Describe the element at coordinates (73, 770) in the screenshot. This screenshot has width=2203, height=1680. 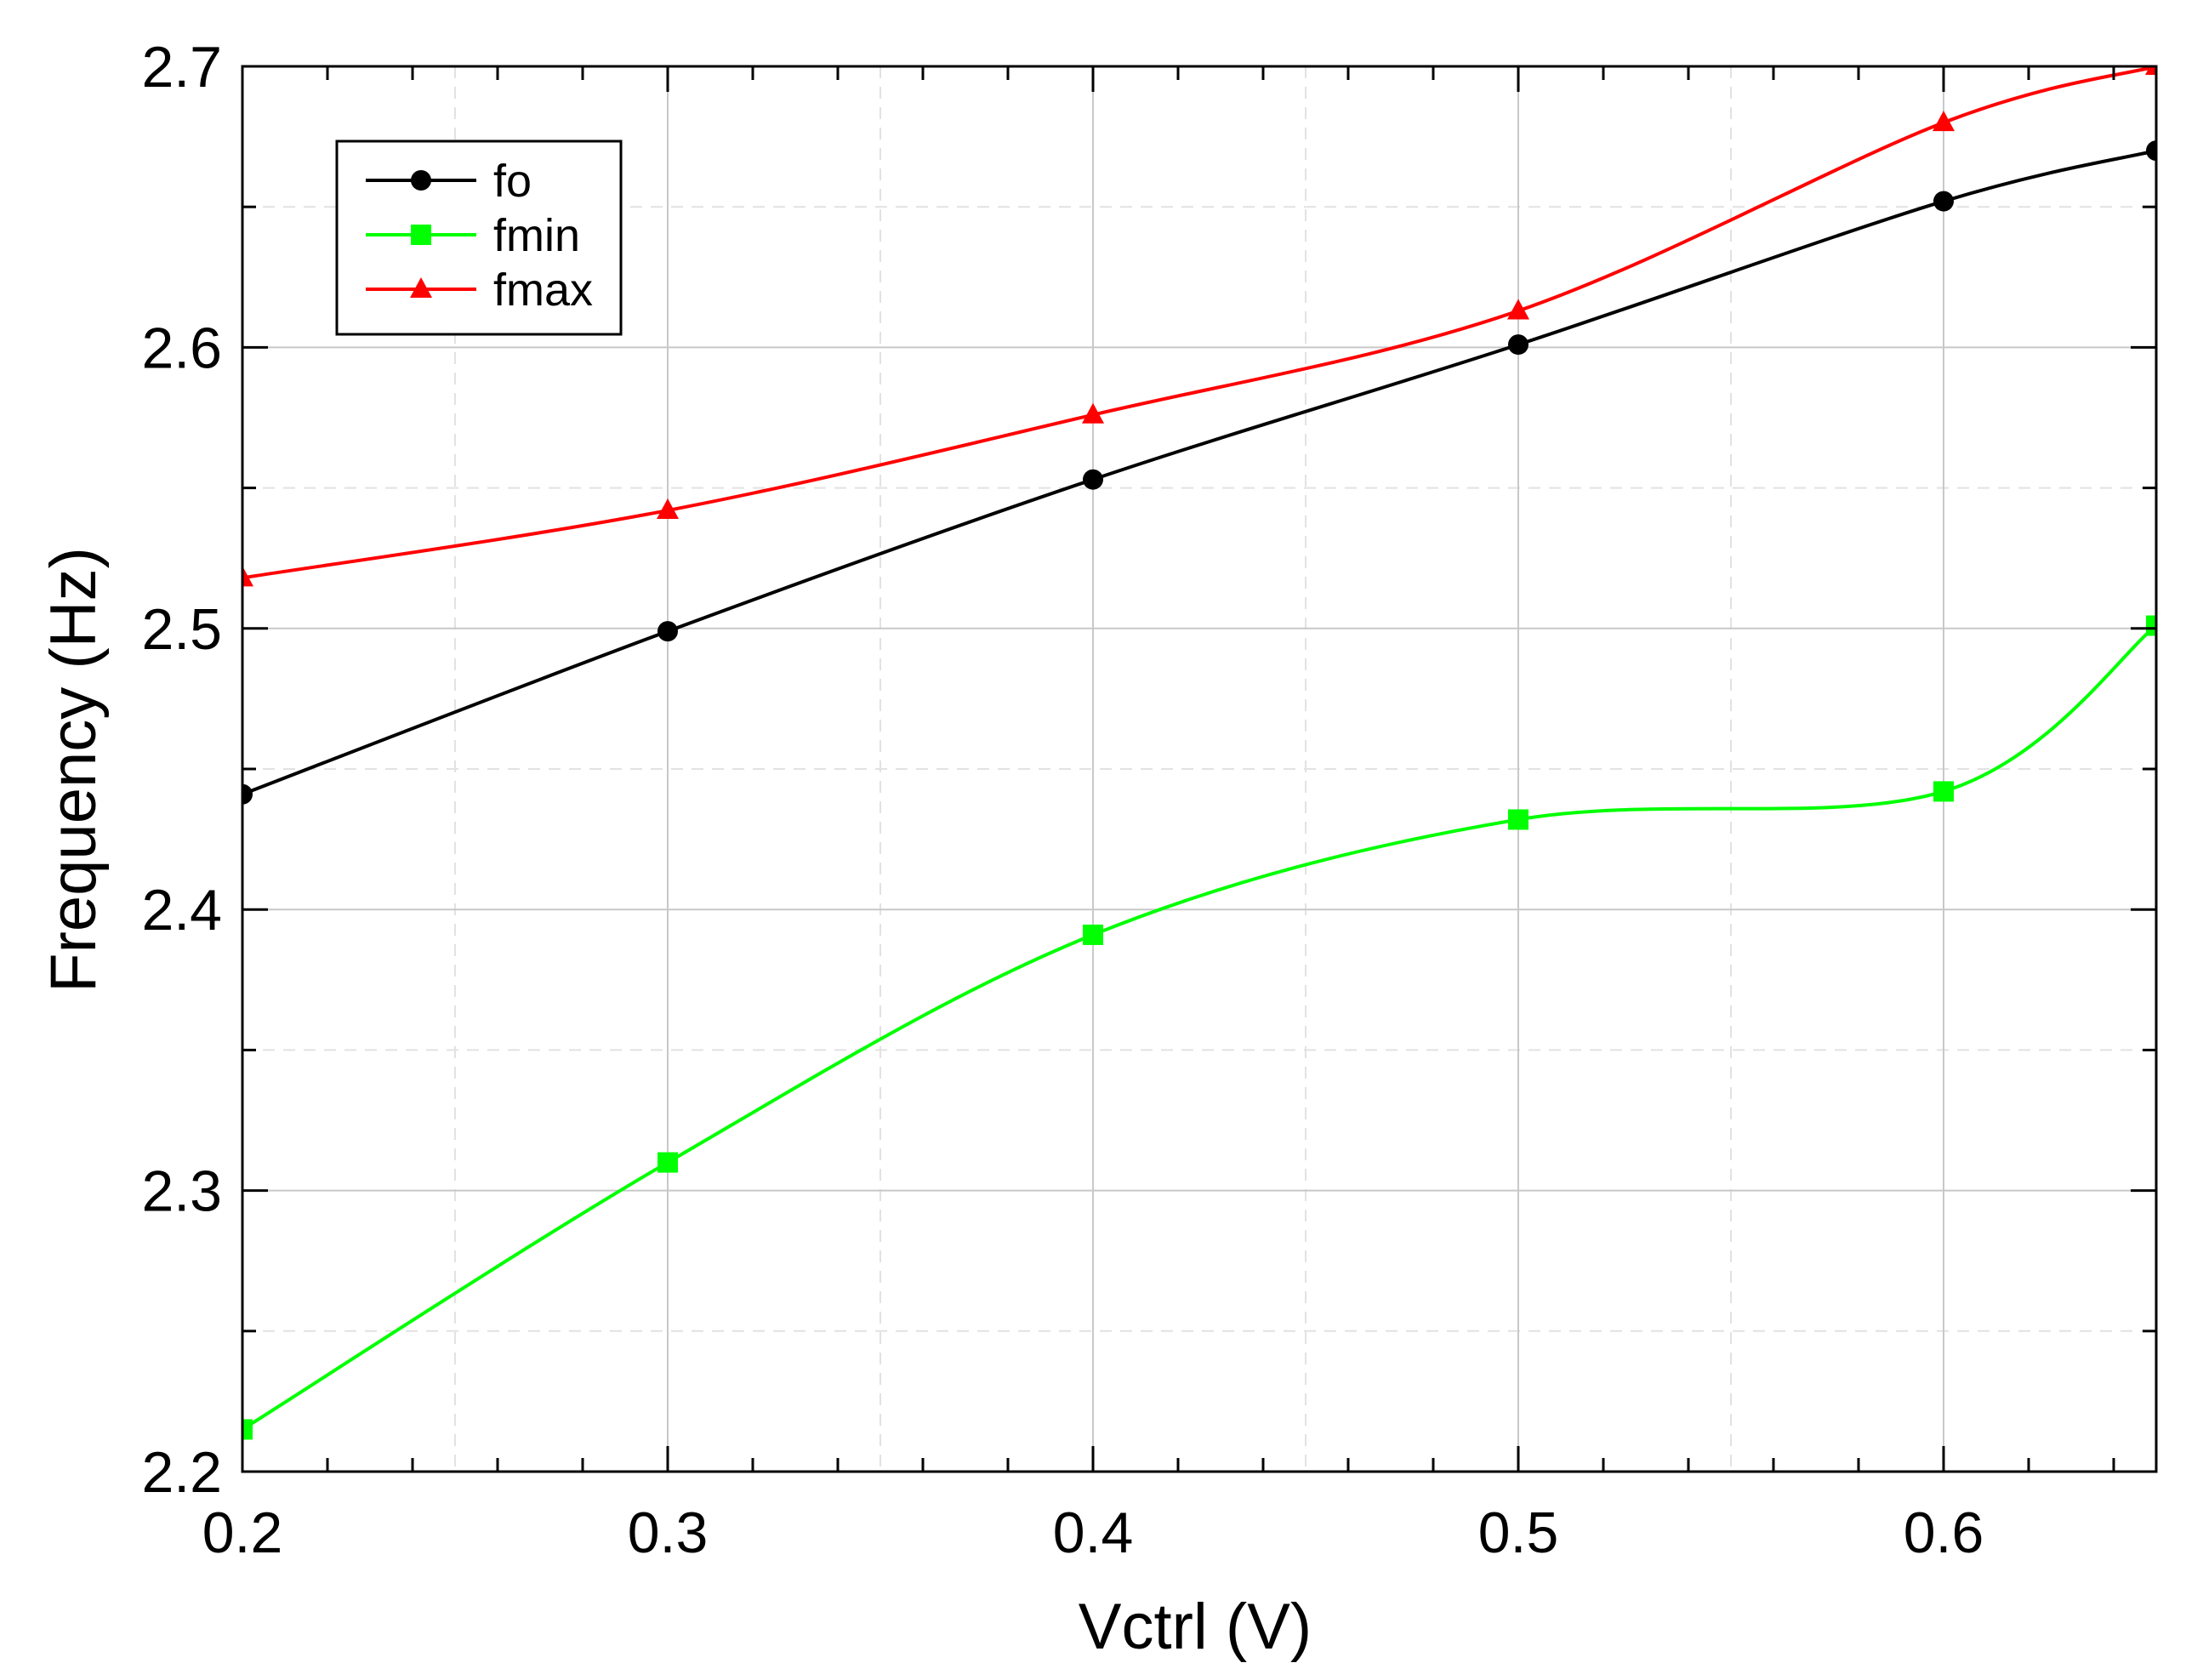
I see `y-axis-title: Frequency (Hz)` at that location.